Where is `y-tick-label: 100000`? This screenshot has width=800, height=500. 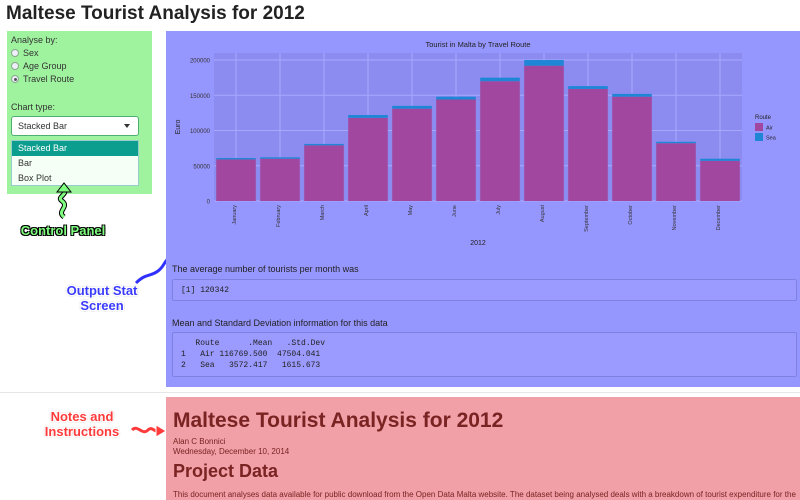 y-tick-label: 100000 is located at coordinates (200, 132).